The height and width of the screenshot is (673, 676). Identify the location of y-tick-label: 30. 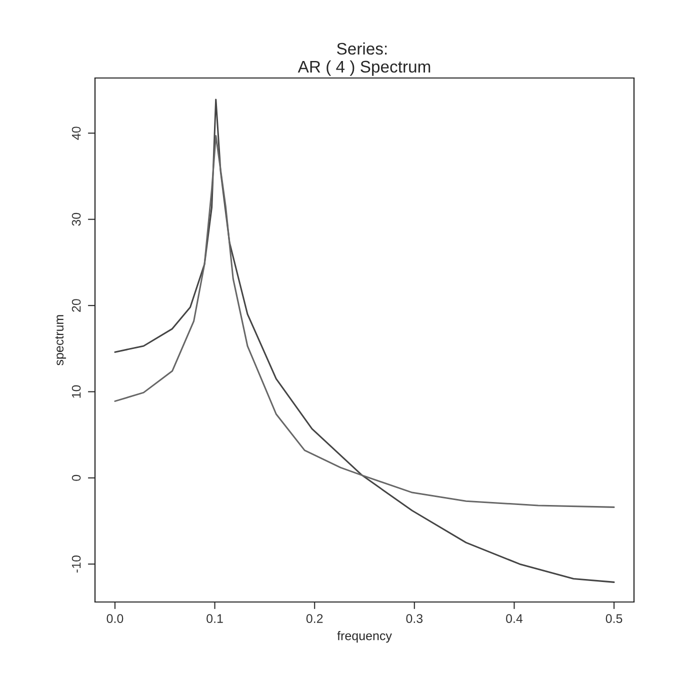
(76, 219).